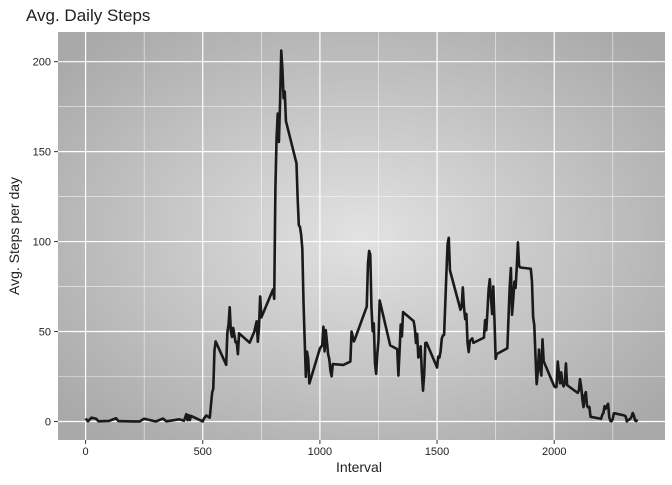 This screenshot has height=485, width=672. What do you see at coordinates (48, 422) in the screenshot?
I see `y-tick-label: 0` at bounding box center [48, 422].